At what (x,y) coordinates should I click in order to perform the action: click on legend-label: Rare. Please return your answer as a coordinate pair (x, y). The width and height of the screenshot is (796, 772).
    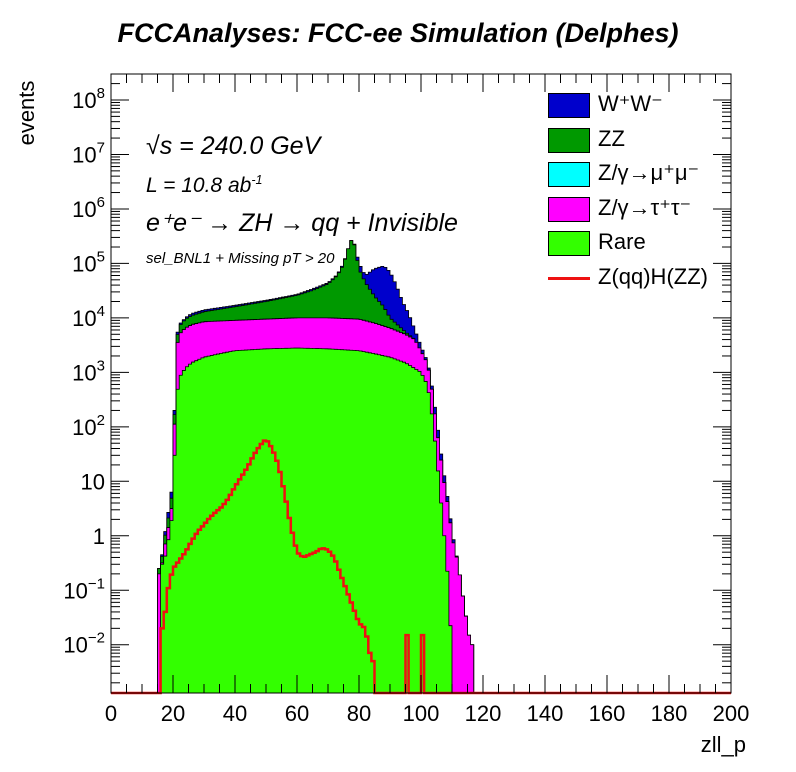
    Looking at the image, I should click on (622, 241).